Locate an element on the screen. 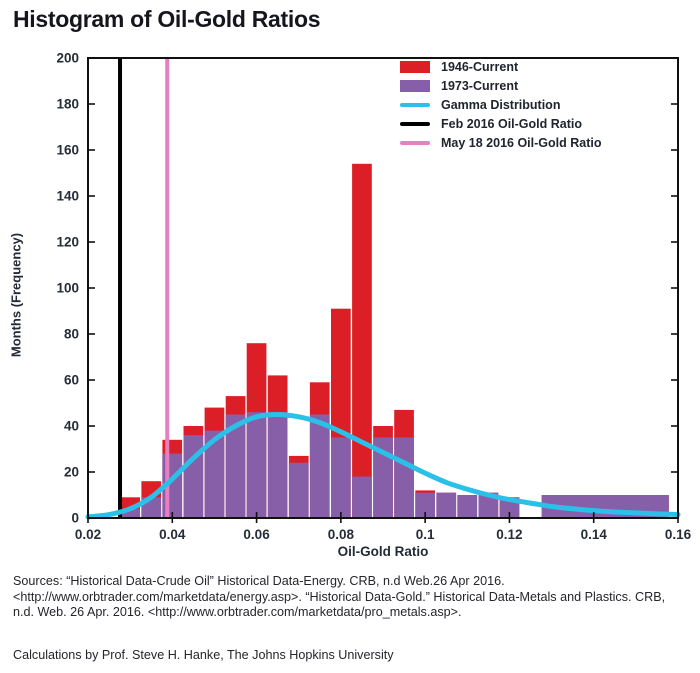 The image size is (700, 673). legend-item-gamma-distribution: Gamma Distribution is located at coordinates (500, 104).